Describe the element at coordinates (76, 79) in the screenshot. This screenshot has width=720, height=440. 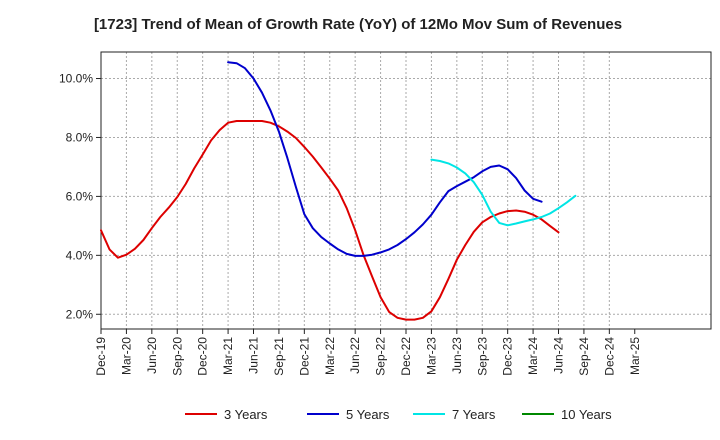
I see `y-tick-label: 10.0%` at that location.